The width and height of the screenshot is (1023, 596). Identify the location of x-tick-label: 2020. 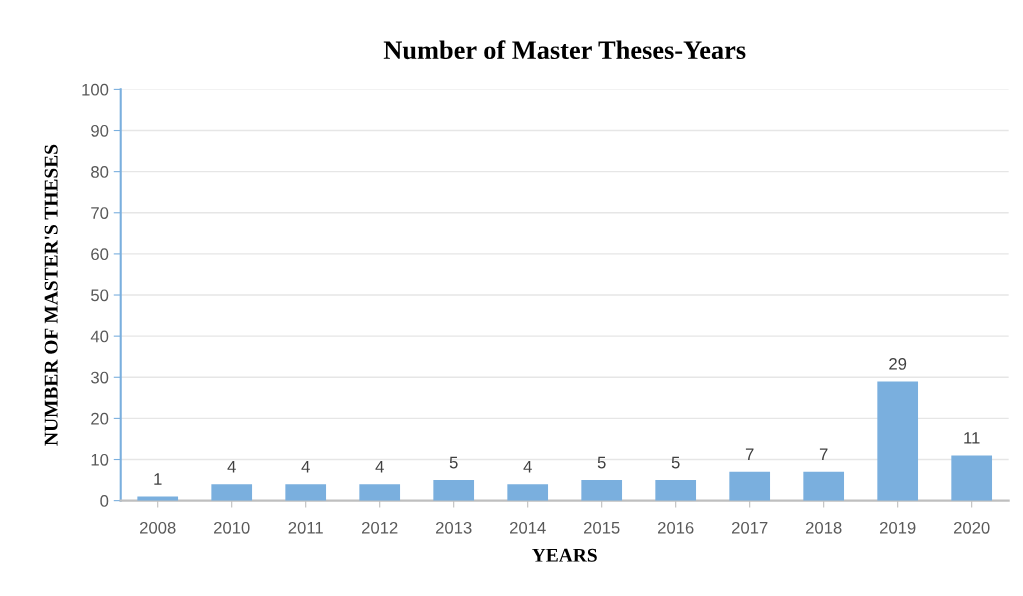
(971, 527).